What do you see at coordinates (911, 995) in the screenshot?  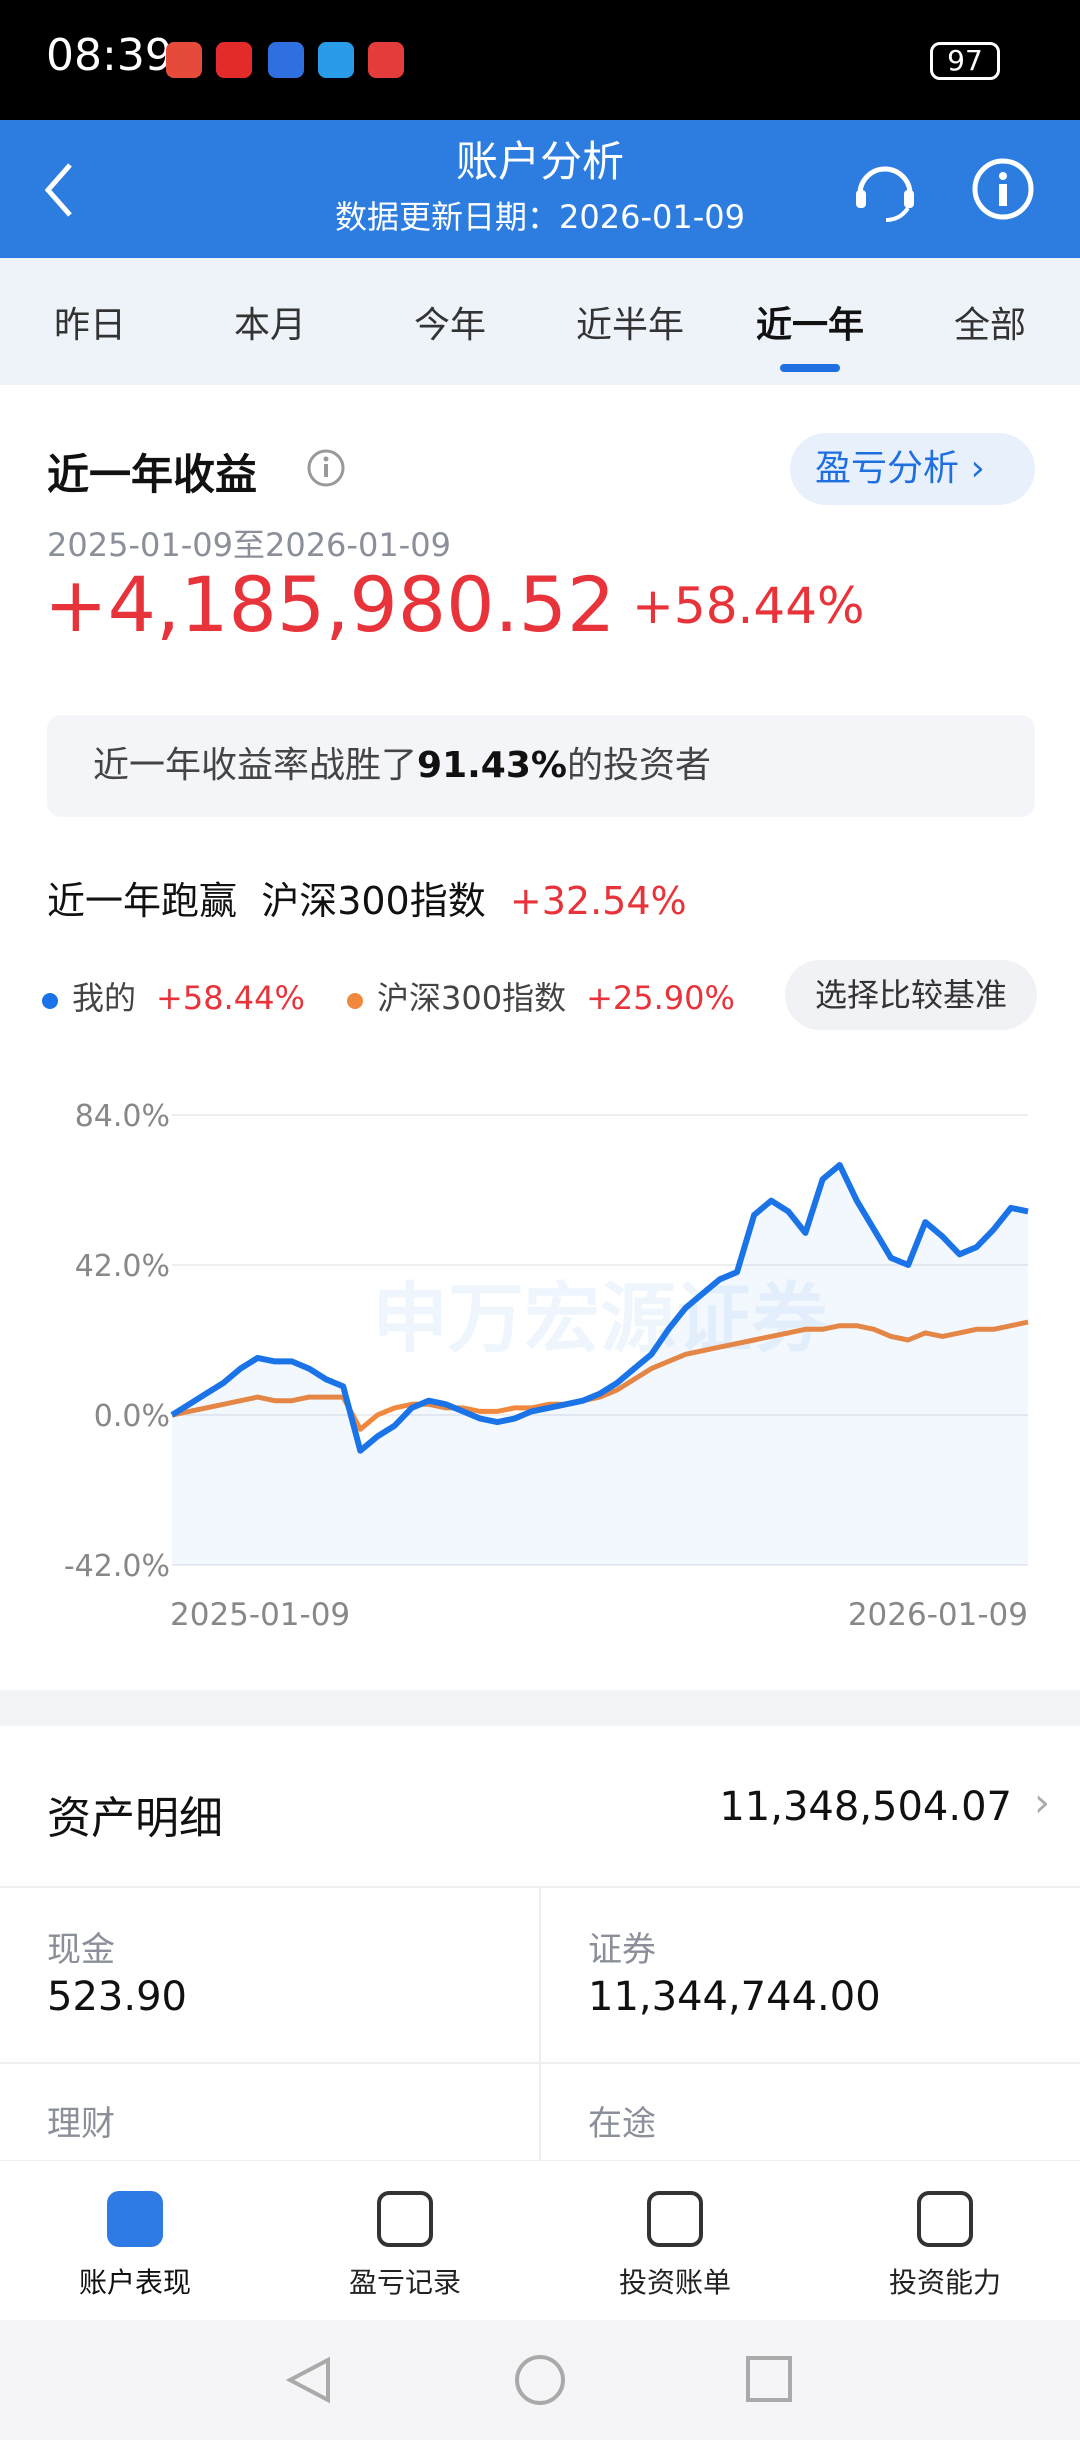 I see `benchmark-button: 选择比较基准` at bounding box center [911, 995].